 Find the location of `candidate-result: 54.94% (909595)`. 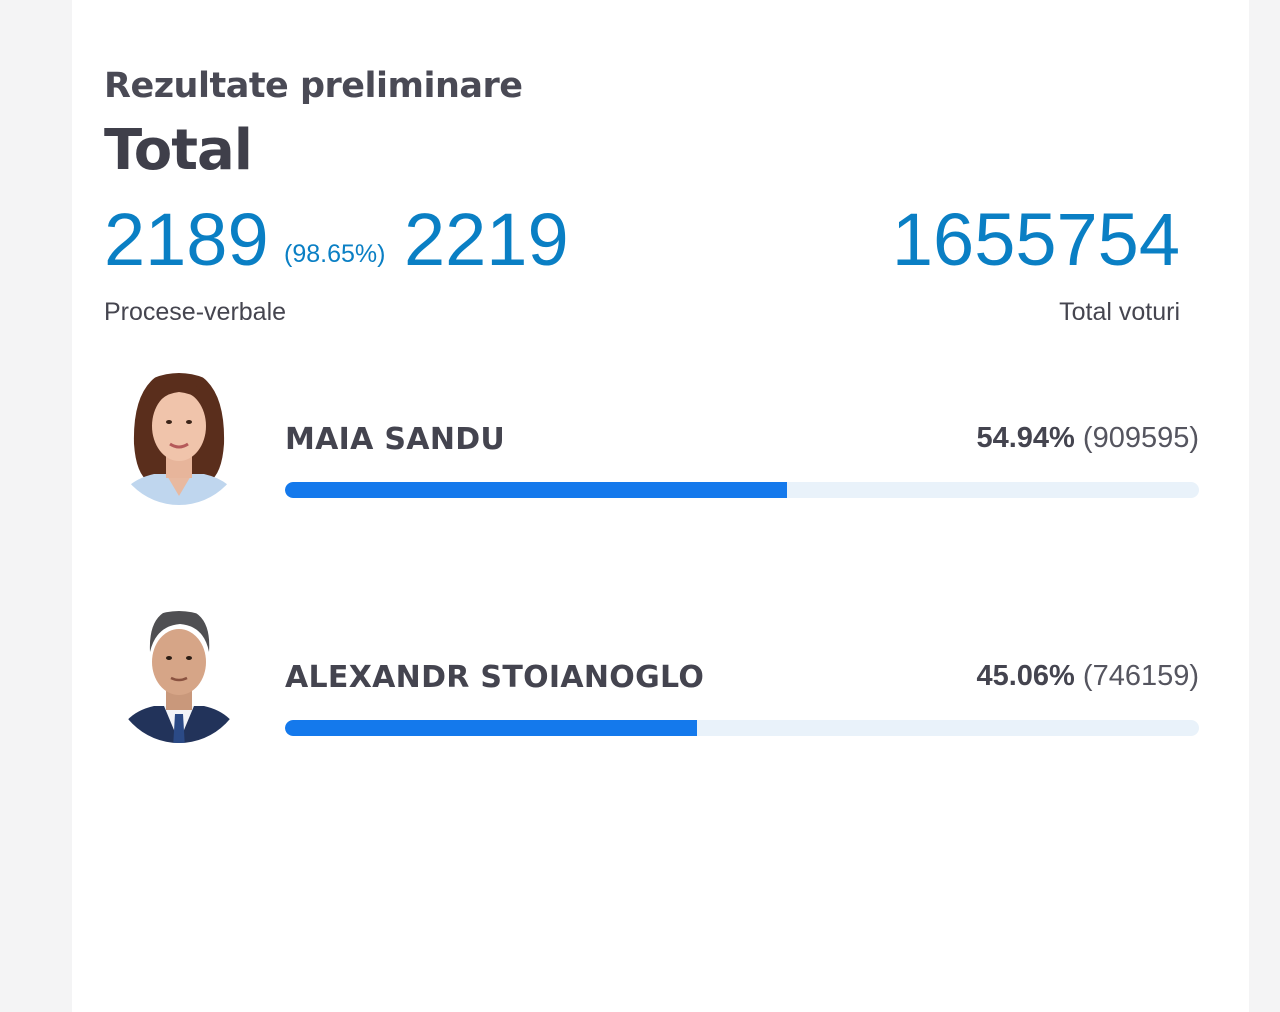

candidate-result: 54.94% (909595) is located at coordinates (1087, 438).